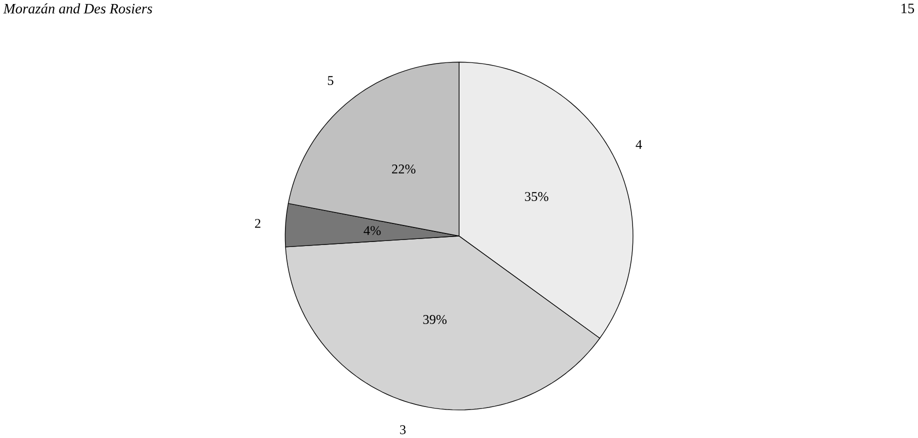  What do you see at coordinates (403, 429) in the screenshot?
I see `slice-label: 3` at bounding box center [403, 429].